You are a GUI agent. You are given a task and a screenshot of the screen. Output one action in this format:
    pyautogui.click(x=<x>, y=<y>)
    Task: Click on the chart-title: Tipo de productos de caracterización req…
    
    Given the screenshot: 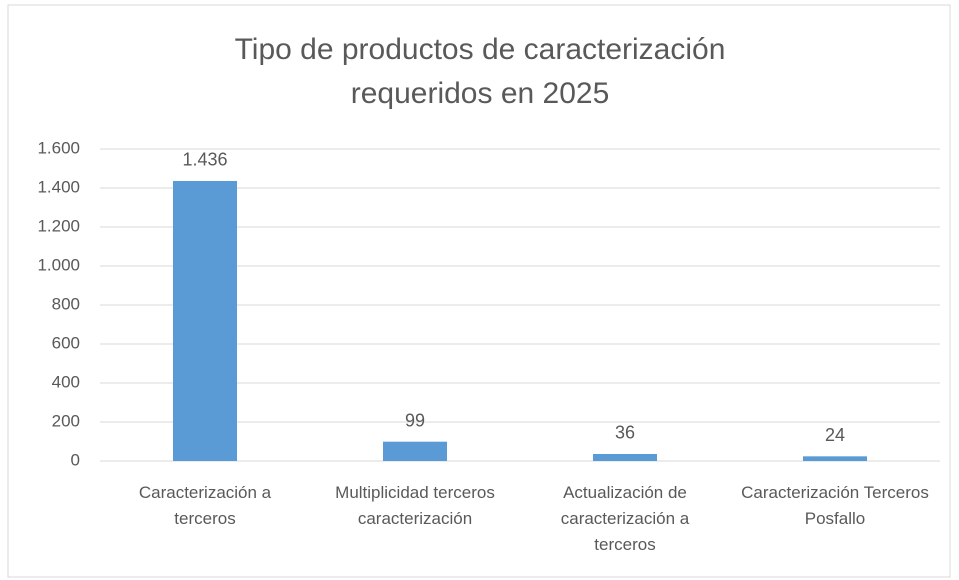 What is the action you would take?
    pyautogui.click(x=480, y=71)
    